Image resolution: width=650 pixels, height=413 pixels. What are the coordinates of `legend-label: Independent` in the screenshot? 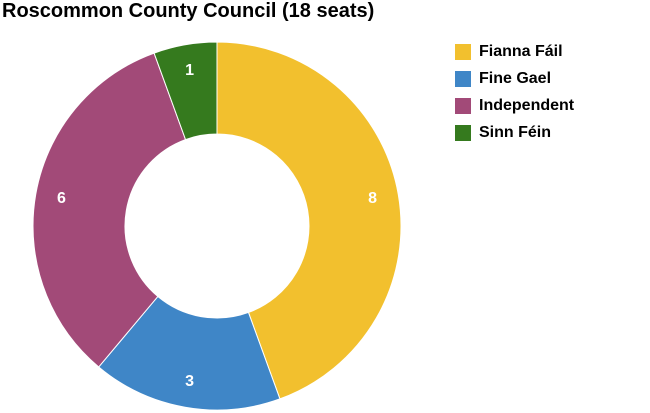 It's located at (527, 105).